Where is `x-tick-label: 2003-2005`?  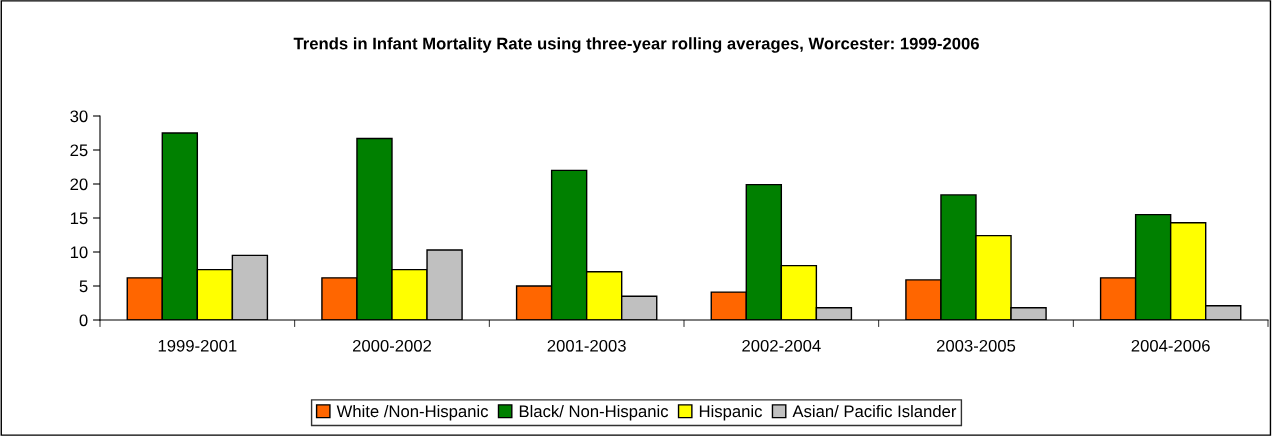
x-tick-label: 2003-2005 is located at coordinates (976, 345).